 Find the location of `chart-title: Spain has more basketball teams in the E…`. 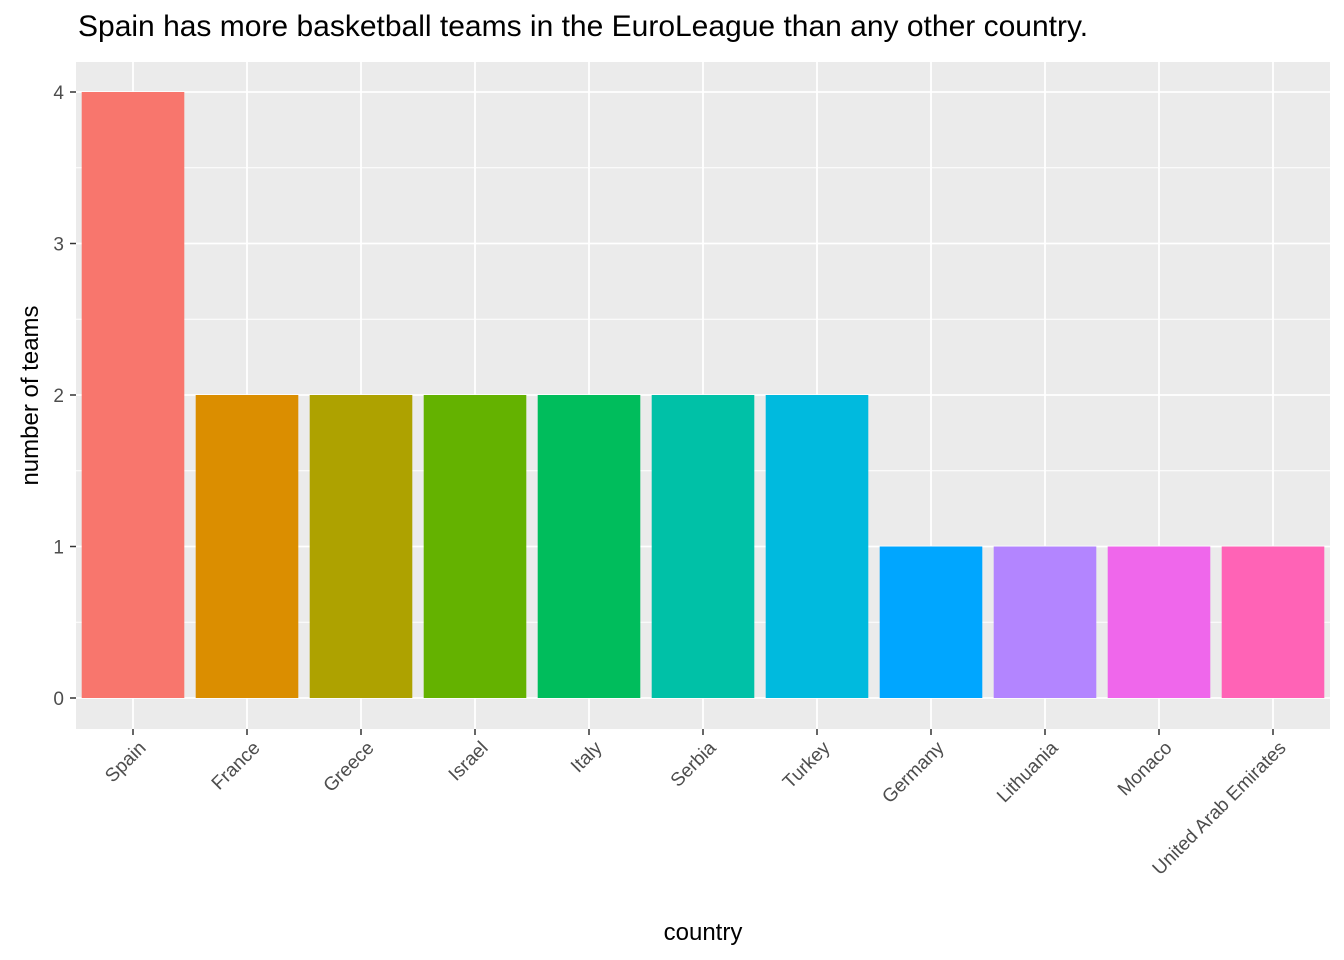

chart-title: Spain has more basketball teams in the E… is located at coordinates (583, 26).